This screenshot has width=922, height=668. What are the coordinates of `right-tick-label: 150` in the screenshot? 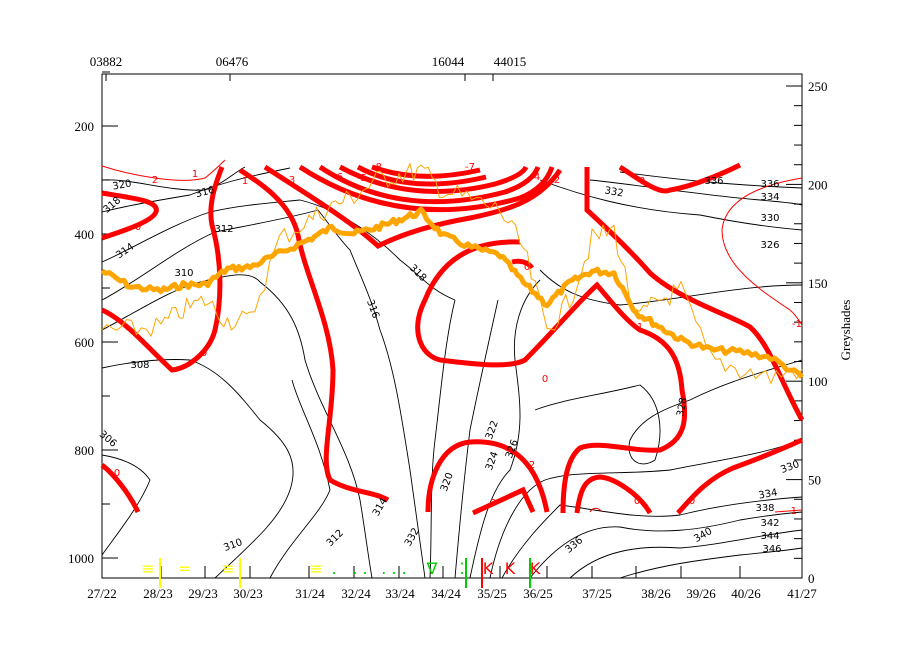 It's located at (818, 283).